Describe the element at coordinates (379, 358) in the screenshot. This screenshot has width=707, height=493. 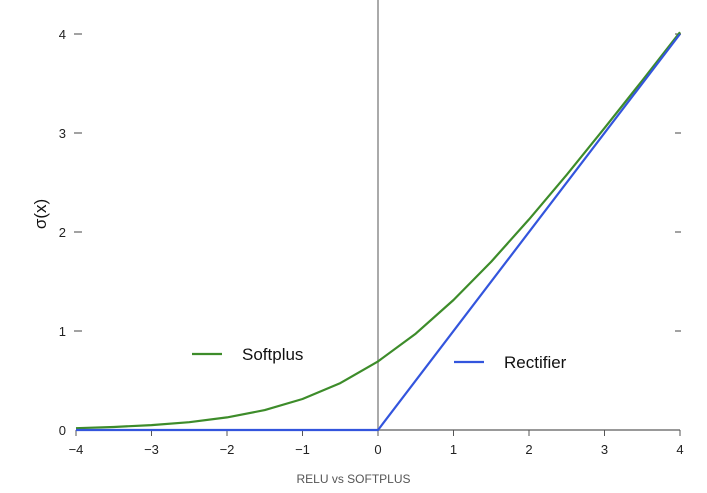
I see `legend: Softplus Rectifier` at that location.